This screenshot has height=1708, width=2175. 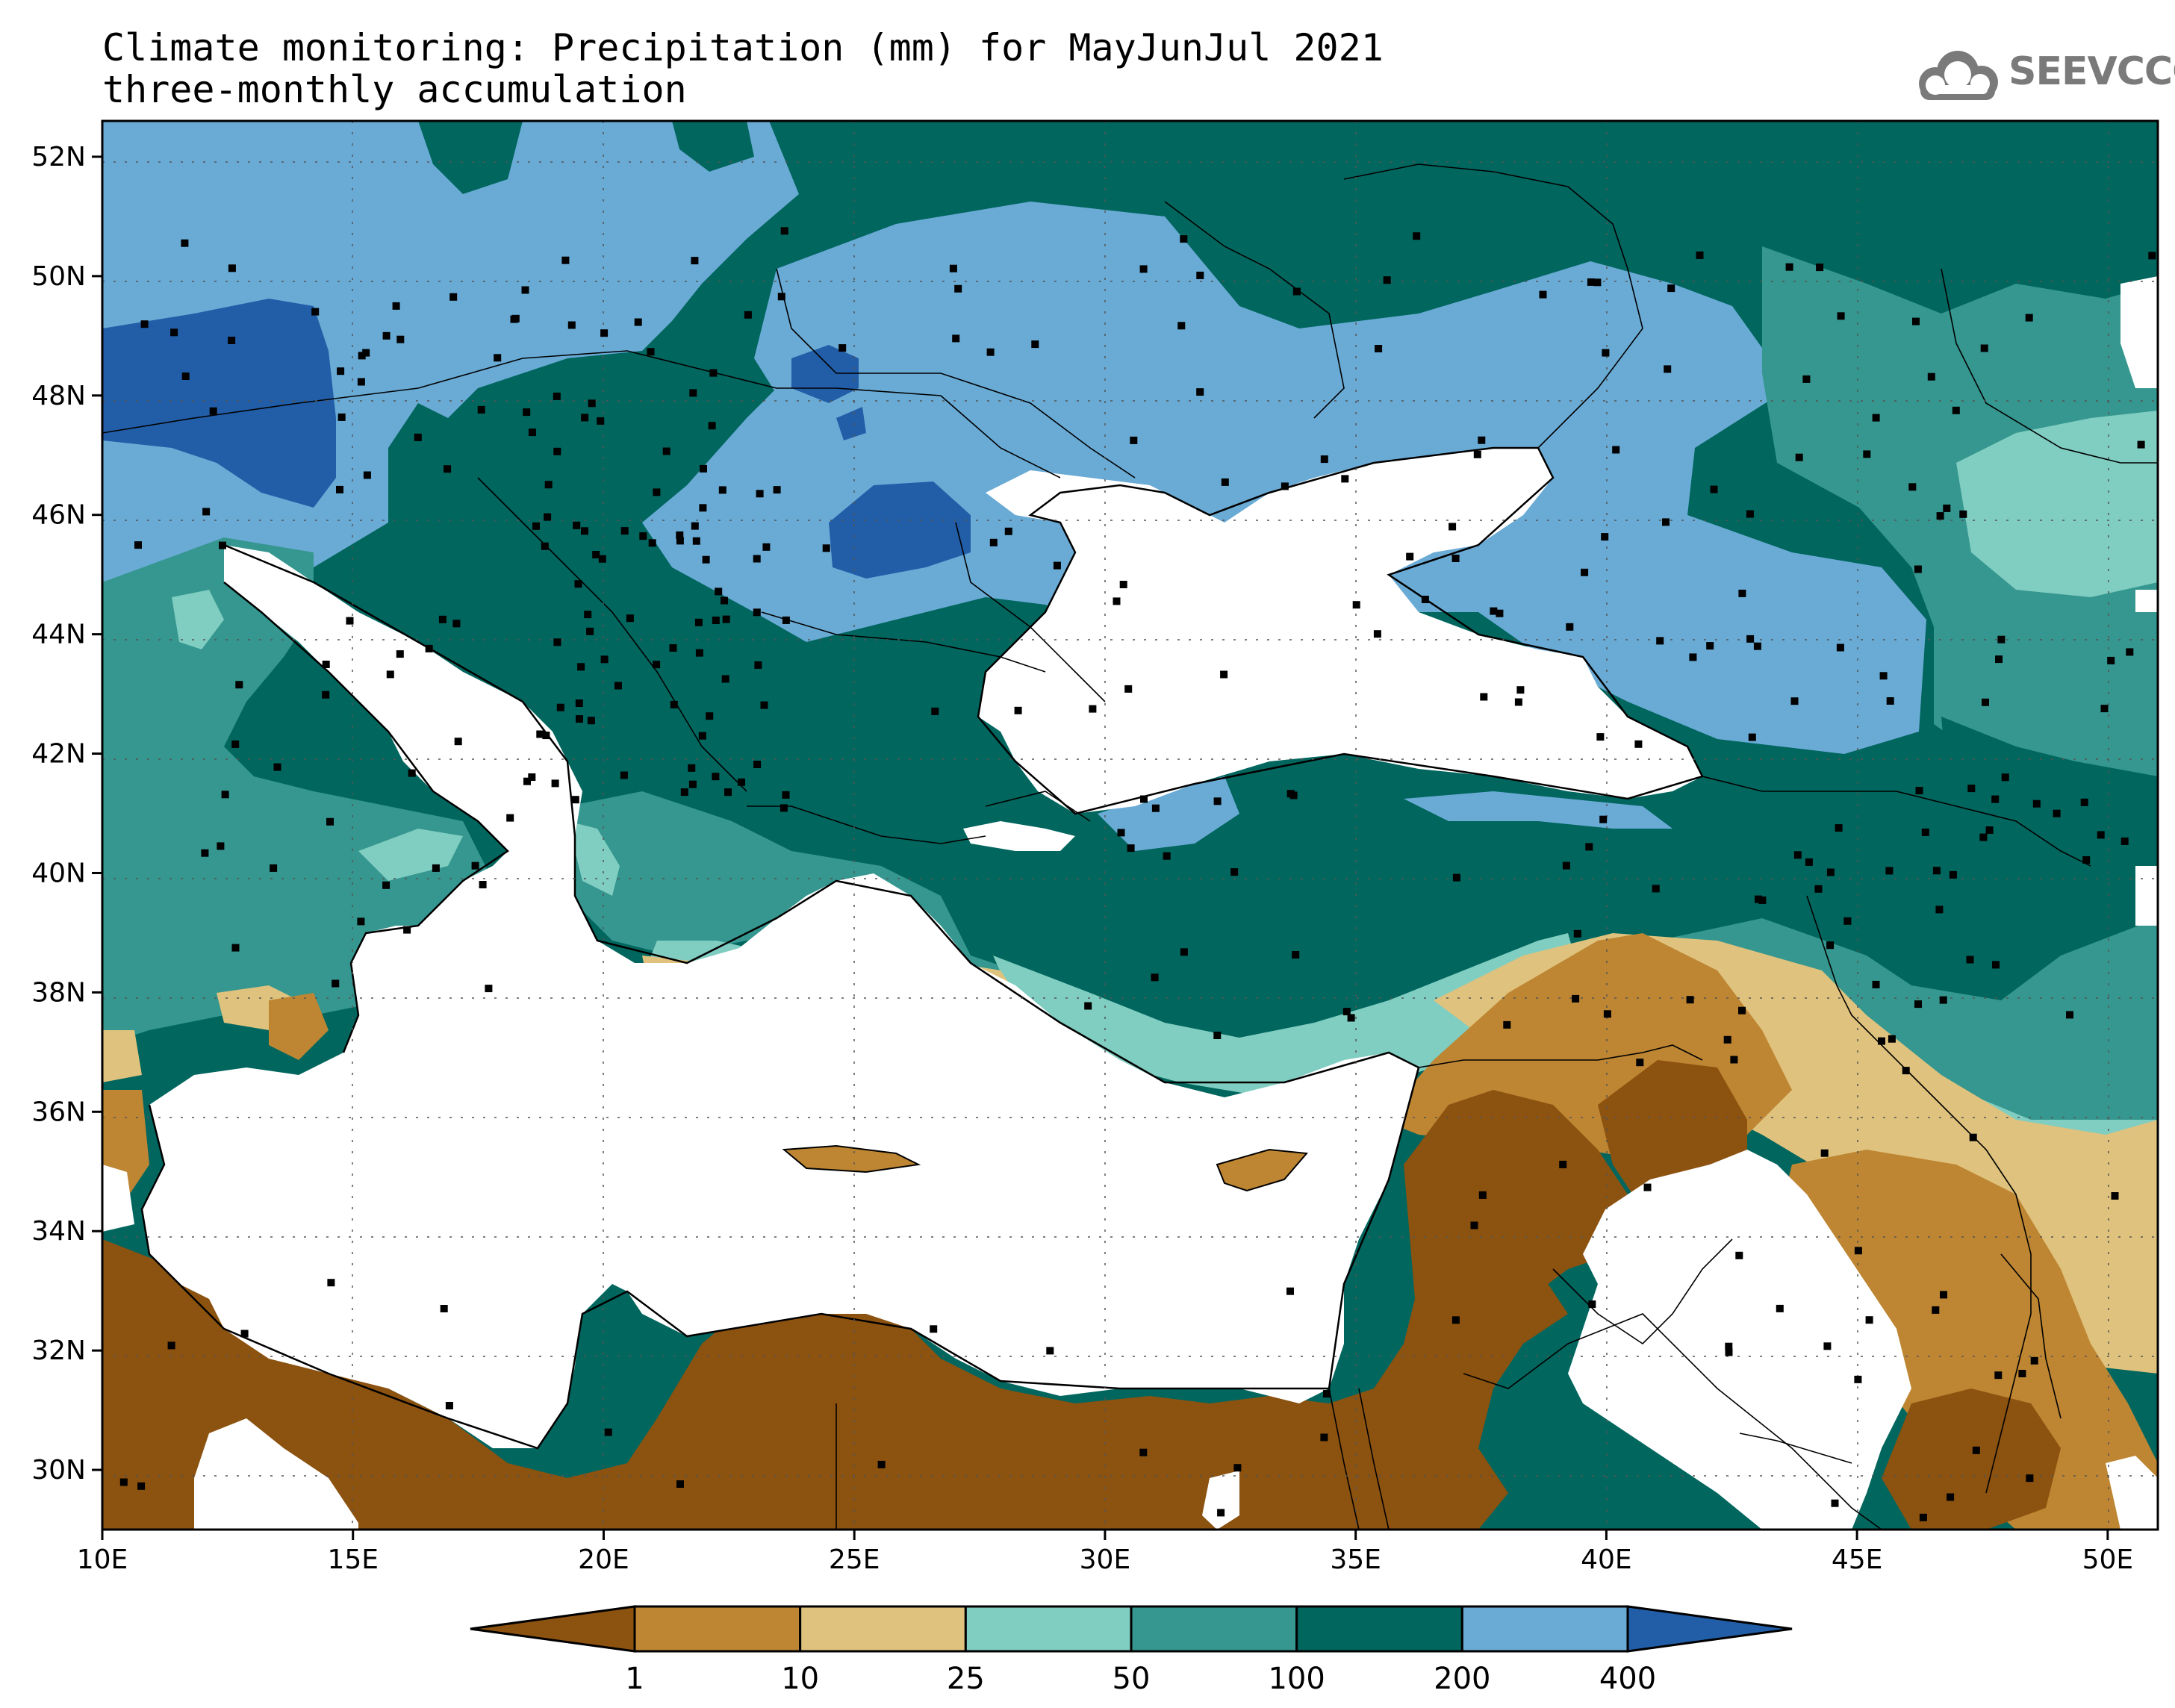 I want to click on lon-tick-label: 35E, so click(x=1355, y=1560).